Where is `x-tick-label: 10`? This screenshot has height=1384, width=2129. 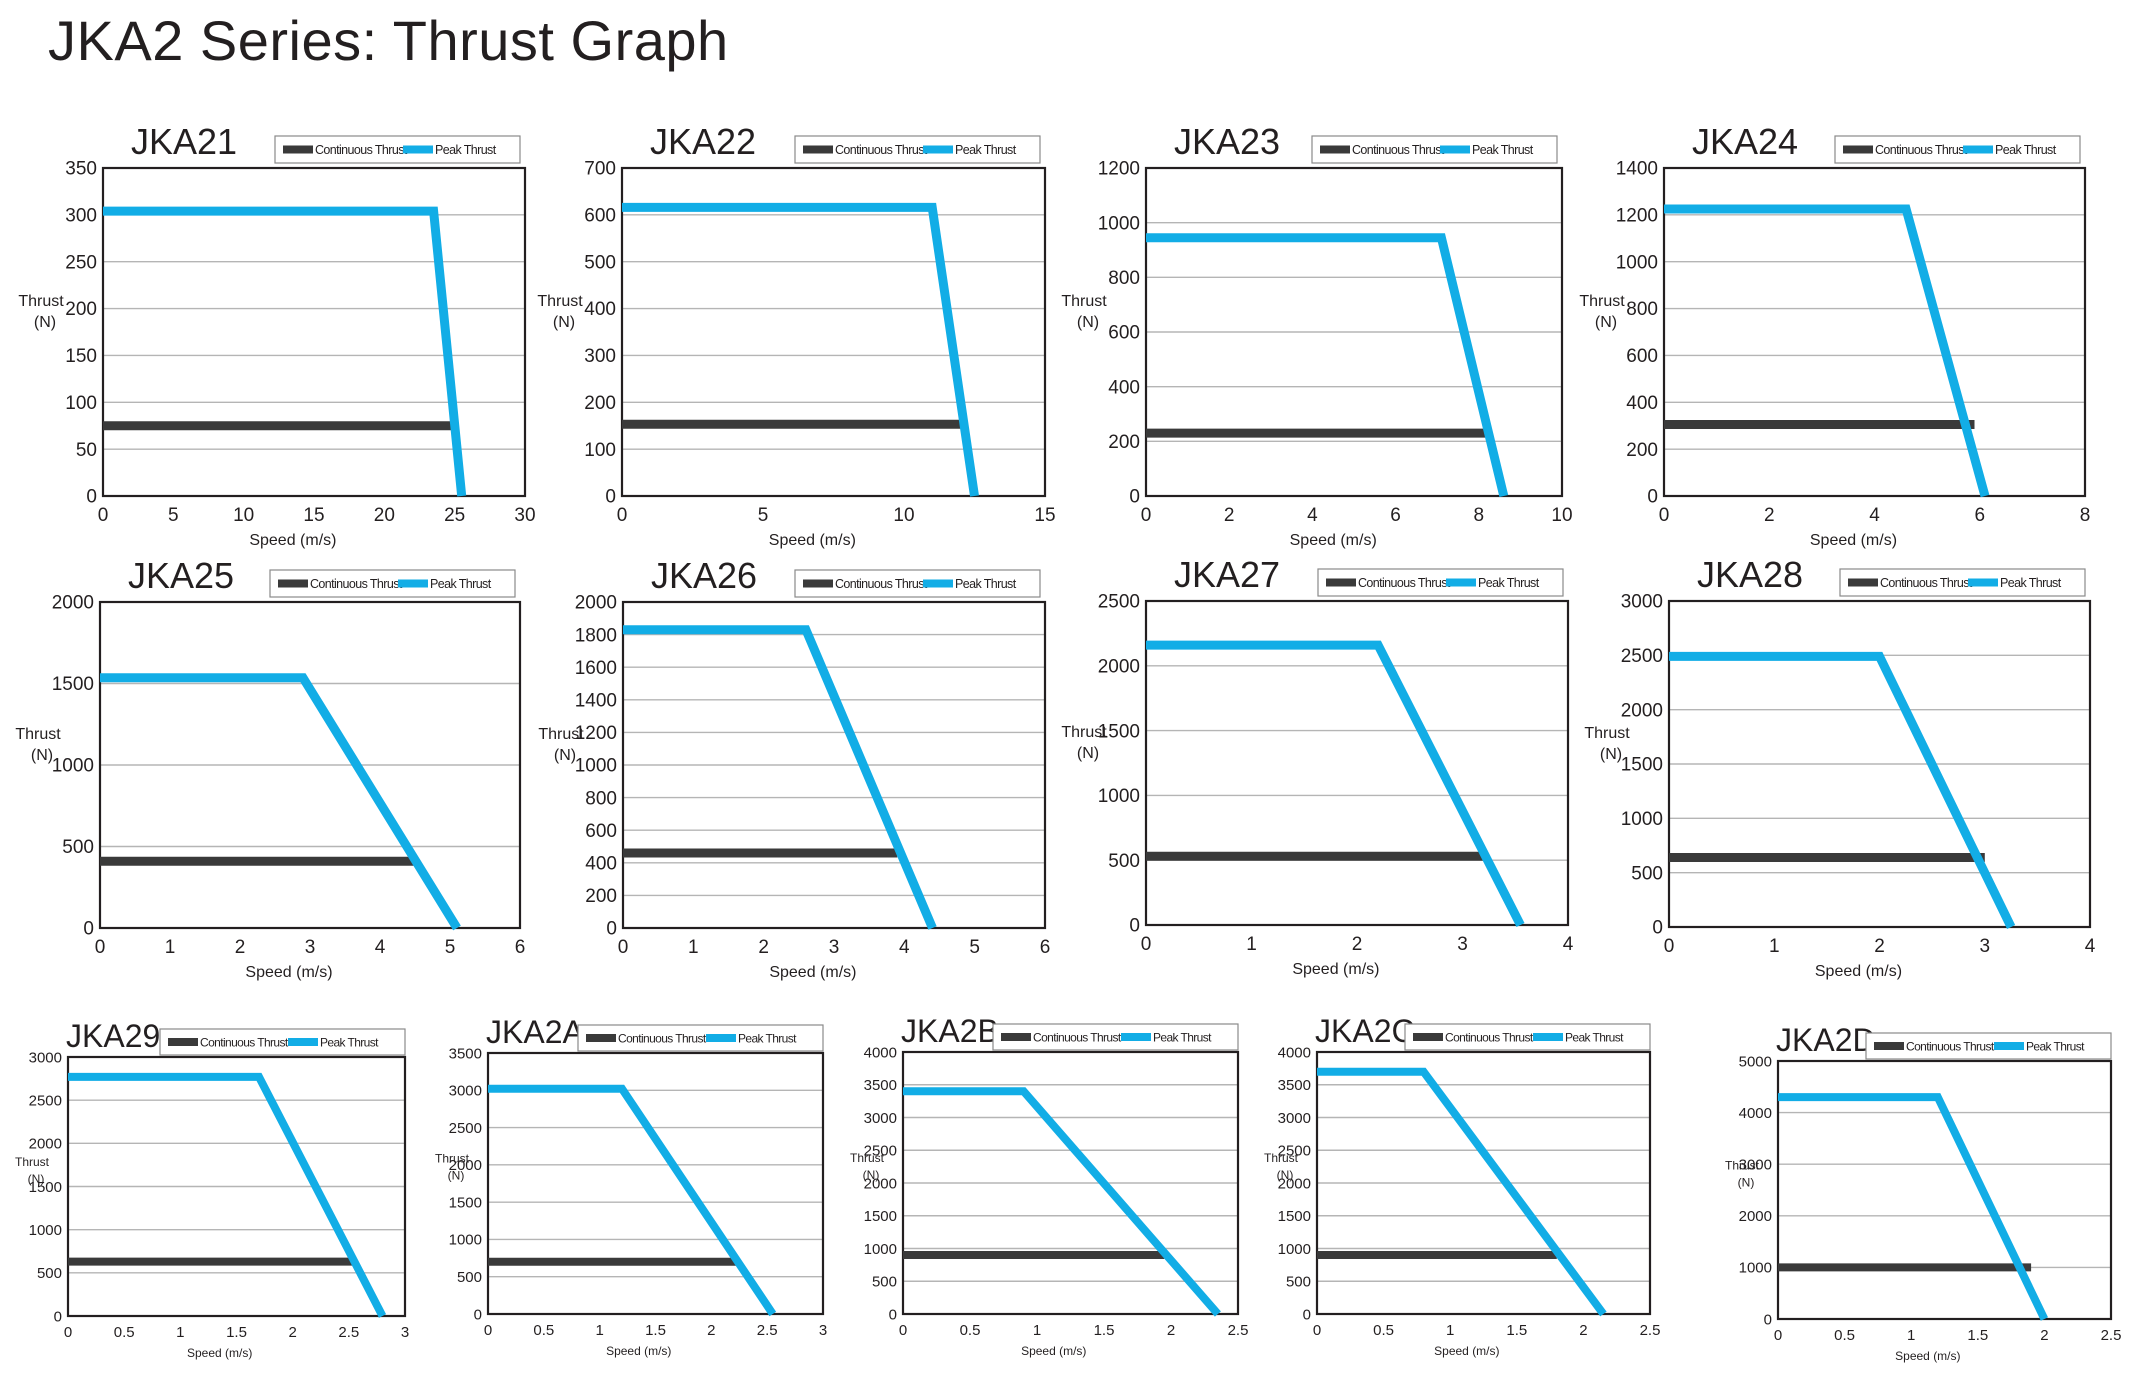
x-tick-label: 10 is located at coordinates (903, 515).